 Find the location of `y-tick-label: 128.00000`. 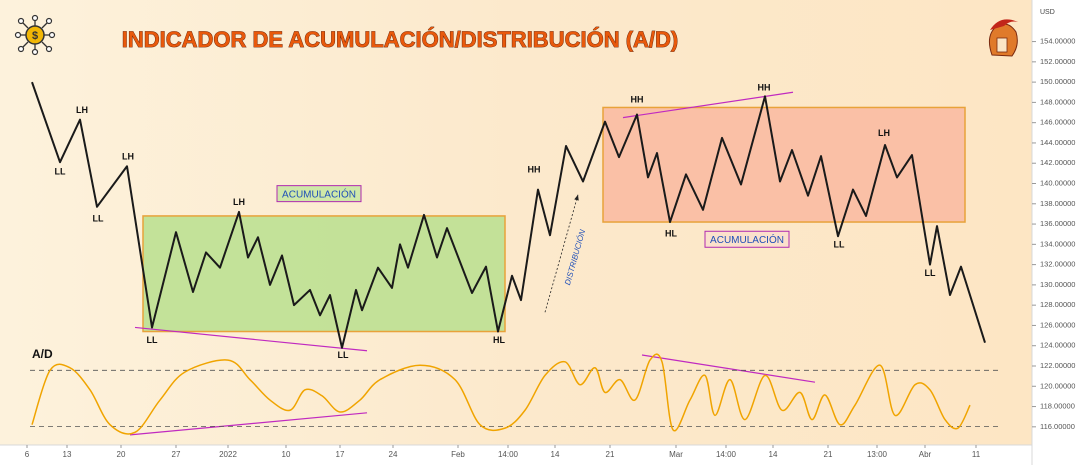

y-tick-label: 128.00000 is located at coordinates (1057, 304).